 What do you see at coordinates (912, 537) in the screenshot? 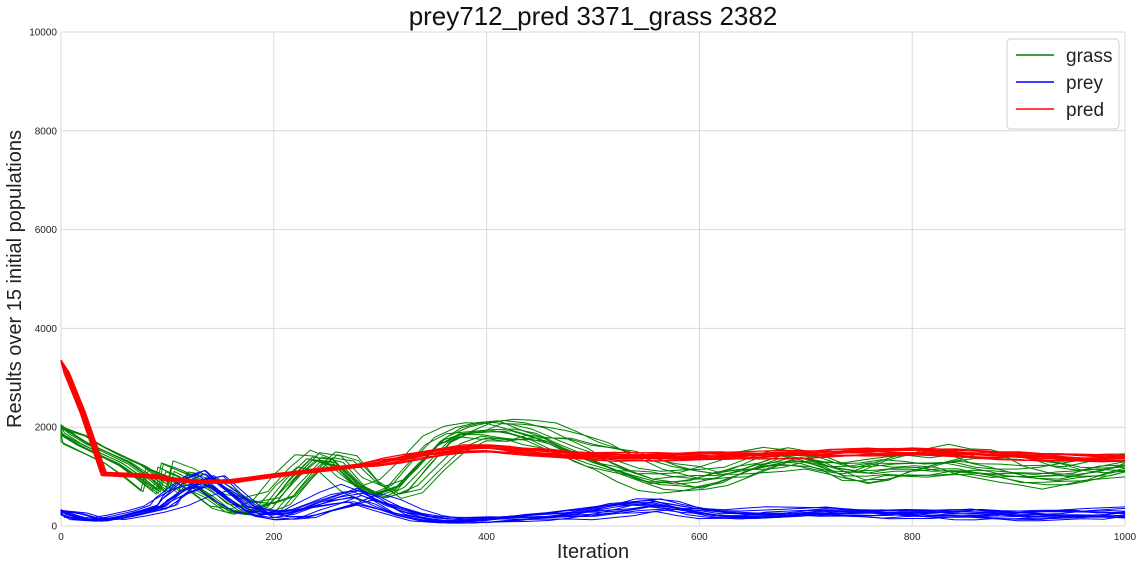
I see `x-tick-label: 800` at bounding box center [912, 537].